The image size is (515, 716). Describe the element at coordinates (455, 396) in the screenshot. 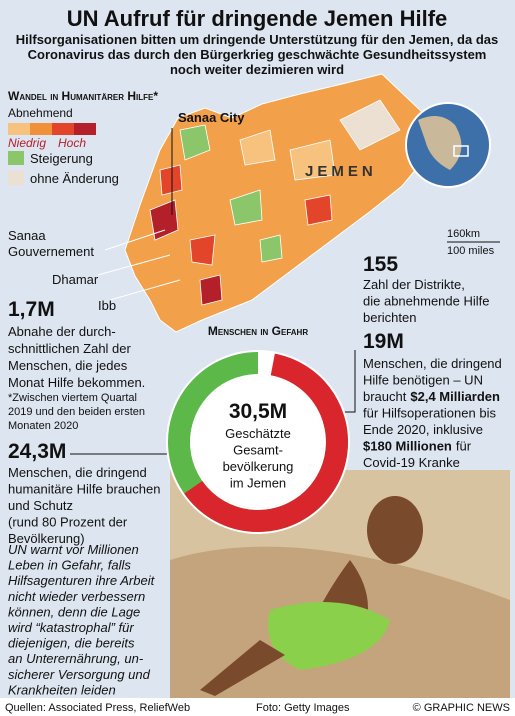

I see `text-segment: $2,4 Milliarden` at that location.